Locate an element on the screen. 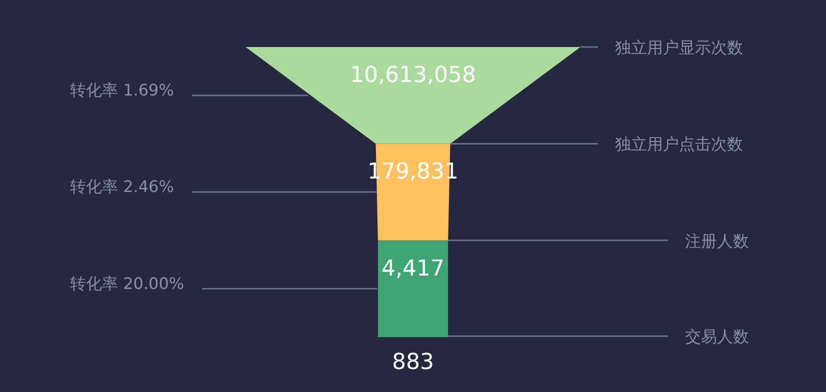 The height and width of the screenshot is (392, 826). category-label: 独立用户显示次数 is located at coordinates (679, 47).